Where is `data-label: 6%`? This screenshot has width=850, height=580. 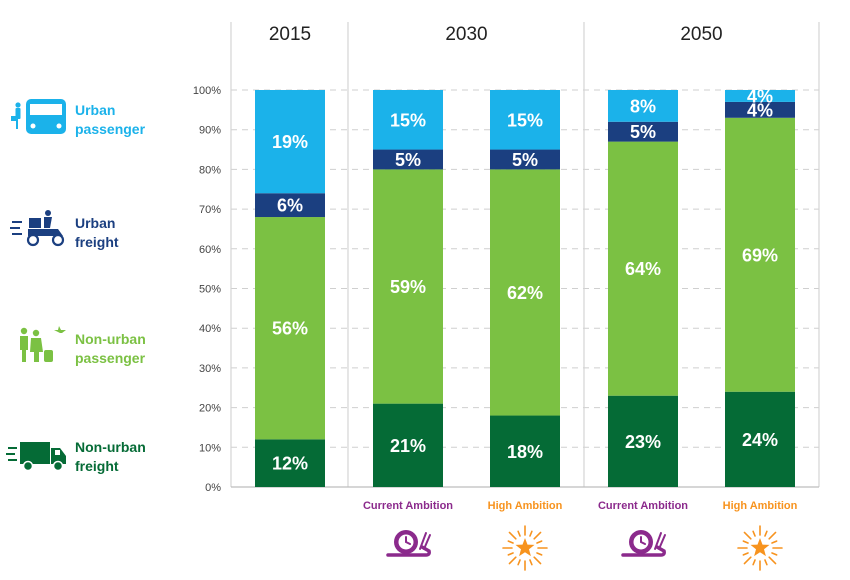
data-label: 6% is located at coordinates (290, 206).